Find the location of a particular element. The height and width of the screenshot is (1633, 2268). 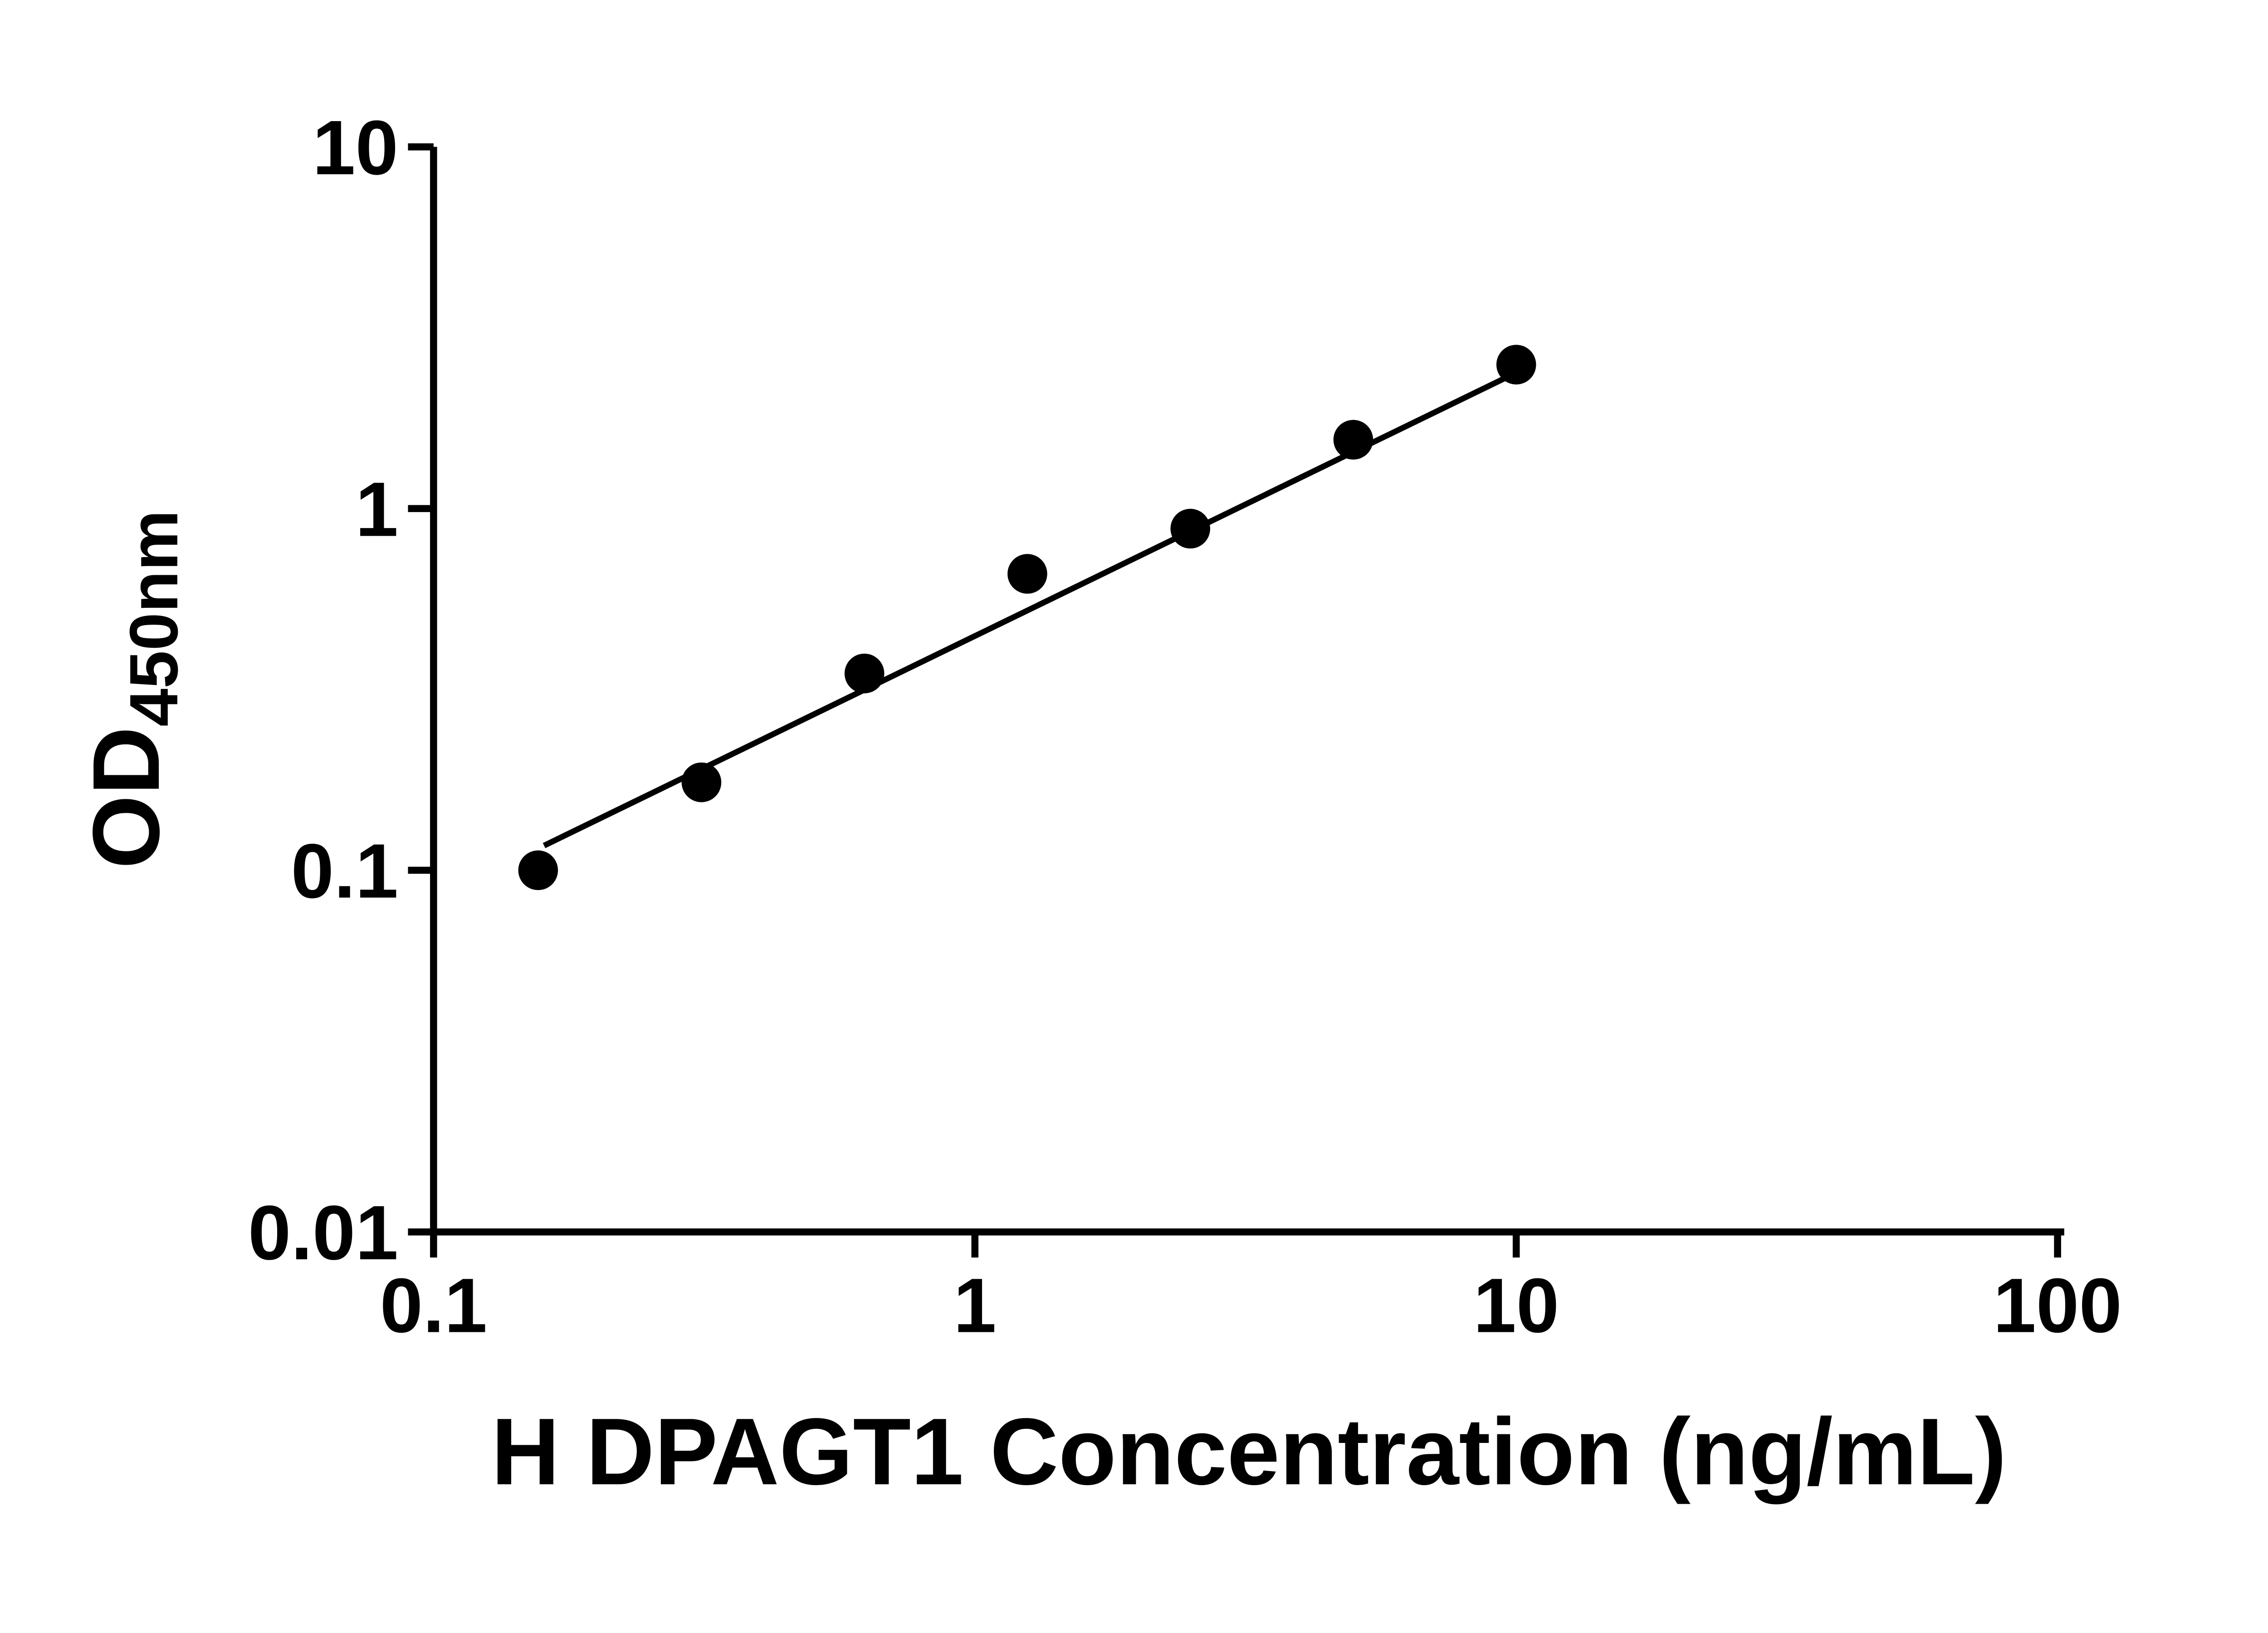

y-tick-label: 0.1 is located at coordinates (345, 871).